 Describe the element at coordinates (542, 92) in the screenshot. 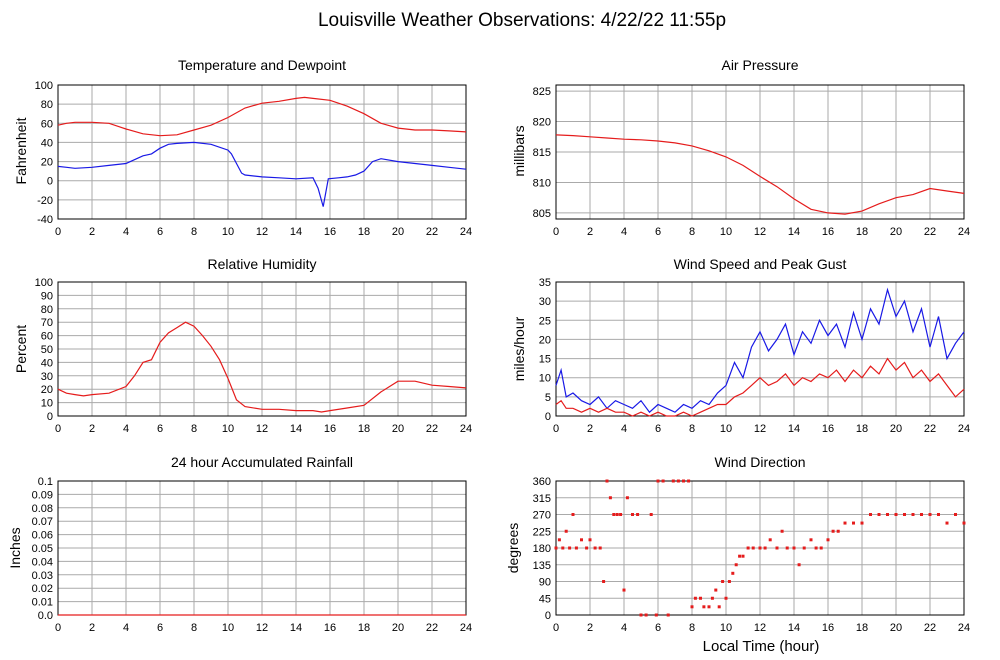

I see `y-tick-label: 825` at that location.